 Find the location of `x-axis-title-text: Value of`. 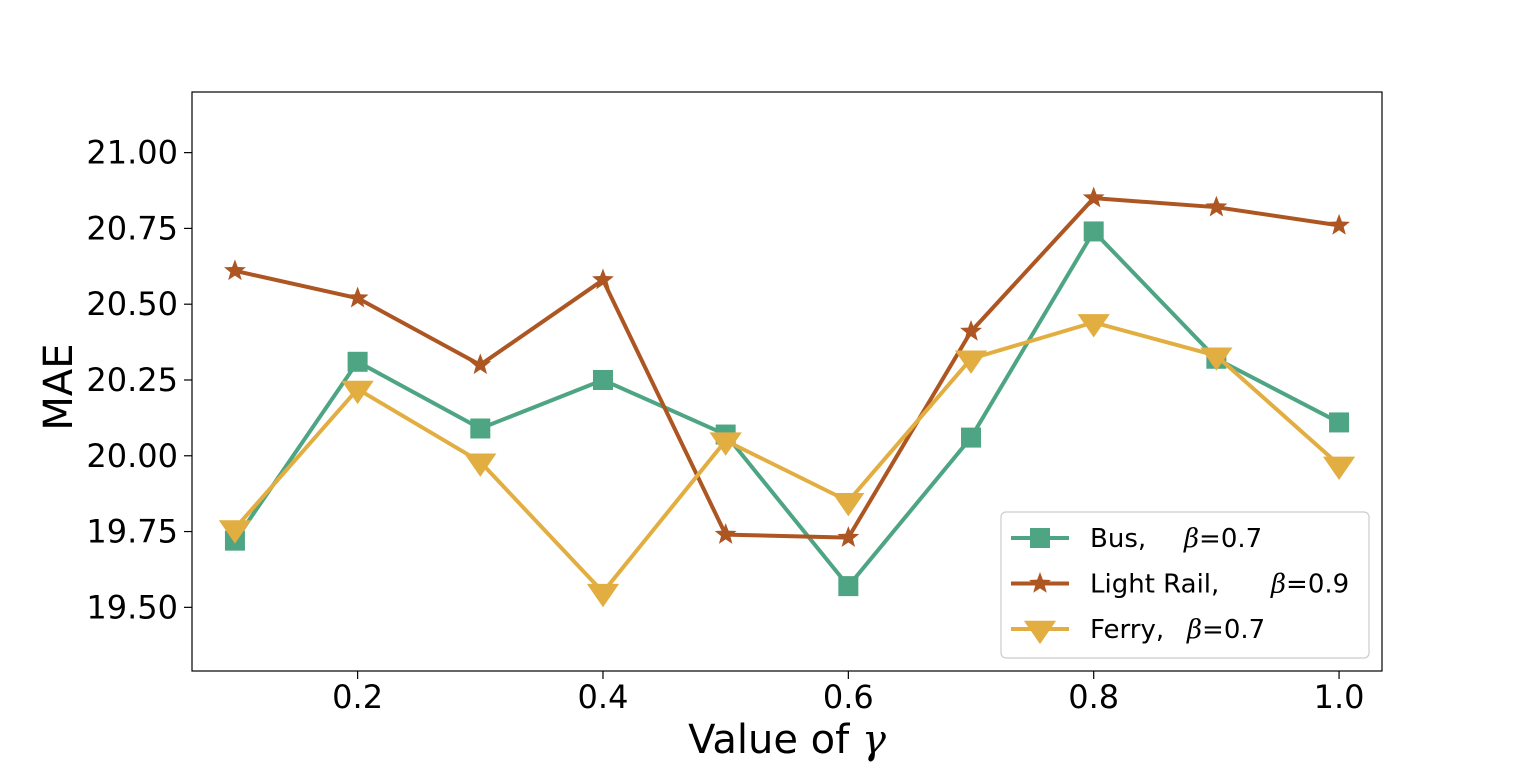

x-axis-title-text: Value of is located at coordinates (769, 740).